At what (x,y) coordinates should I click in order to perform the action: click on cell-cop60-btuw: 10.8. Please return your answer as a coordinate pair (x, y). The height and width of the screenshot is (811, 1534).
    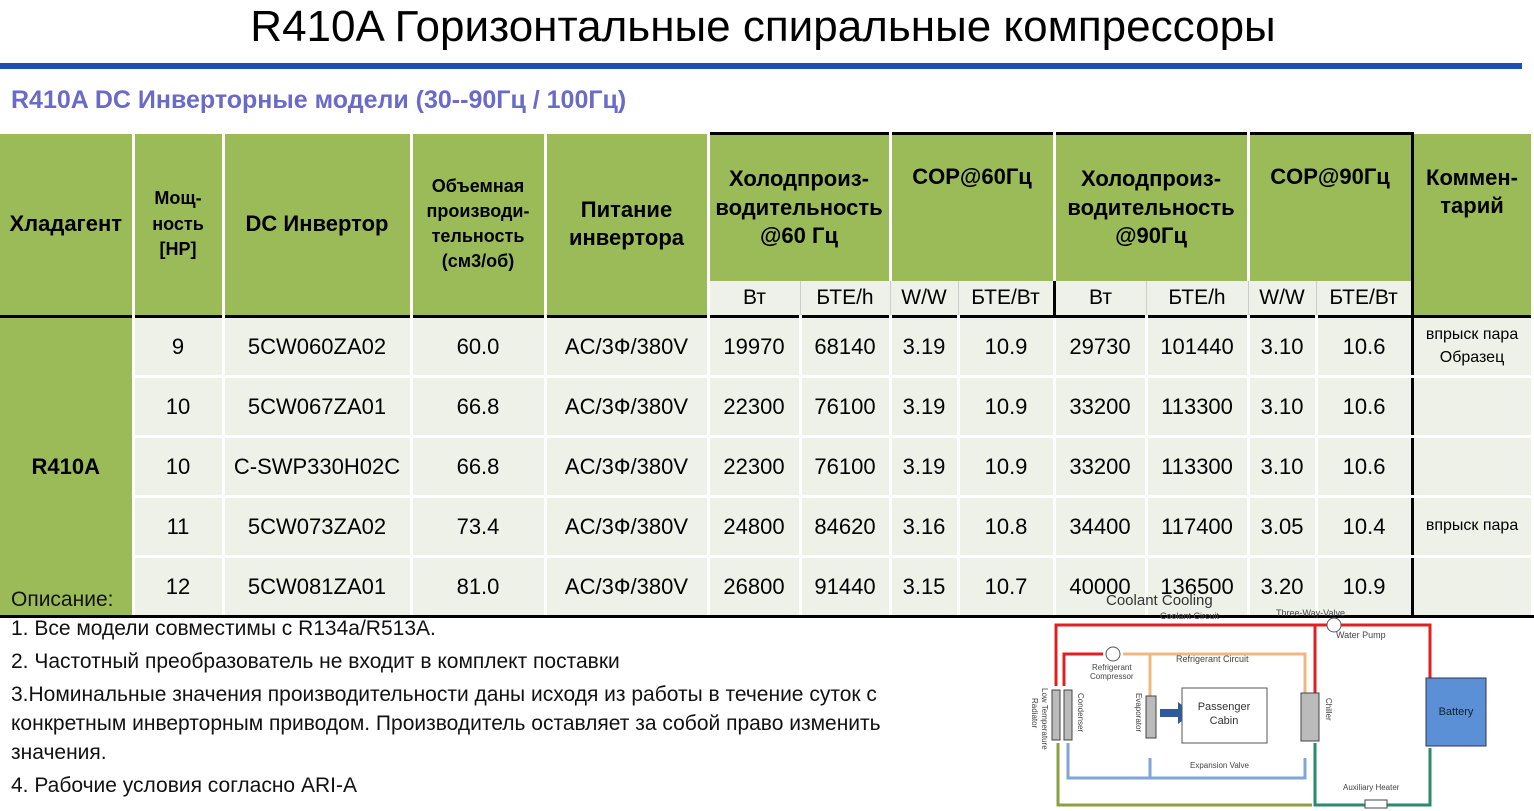
    Looking at the image, I should click on (1007, 527).